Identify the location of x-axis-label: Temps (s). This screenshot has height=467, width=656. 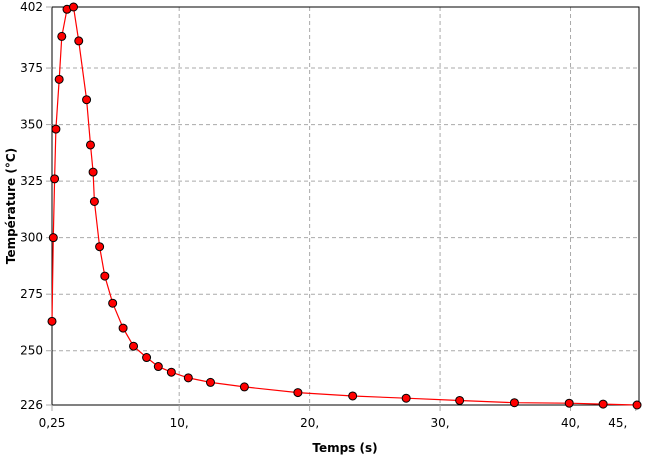
(344, 448).